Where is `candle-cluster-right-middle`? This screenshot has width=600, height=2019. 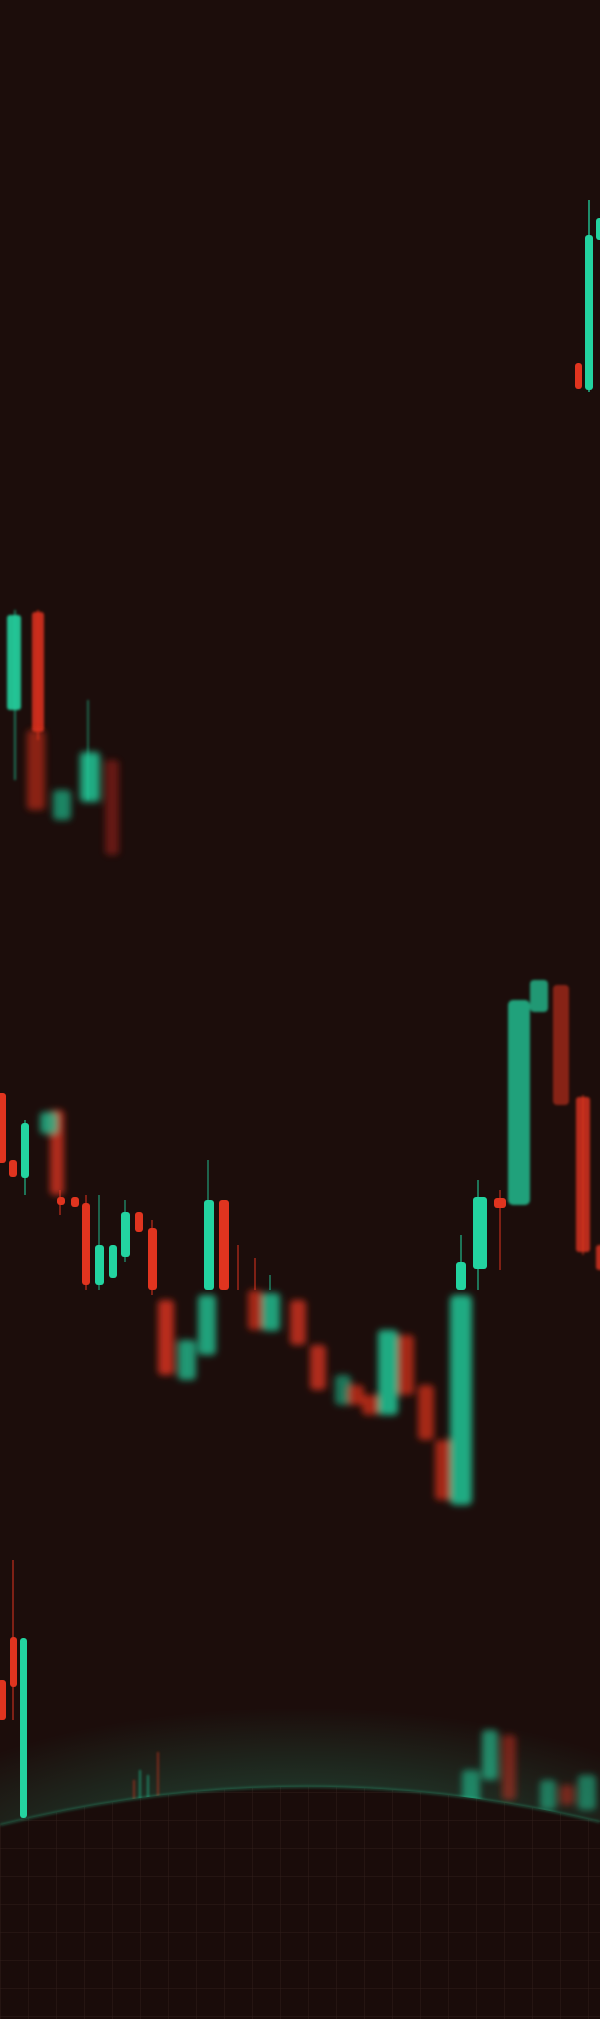 candle-cluster-right-middle is located at coordinates (481, 1235).